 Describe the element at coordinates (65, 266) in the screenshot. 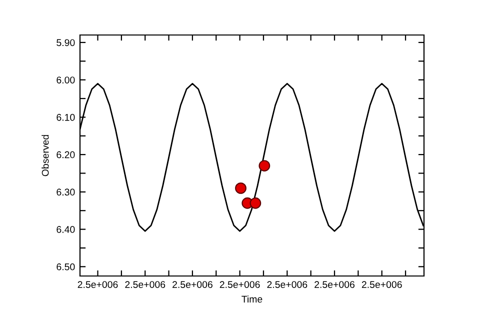

I see `y-tick-label: 6.50` at that location.